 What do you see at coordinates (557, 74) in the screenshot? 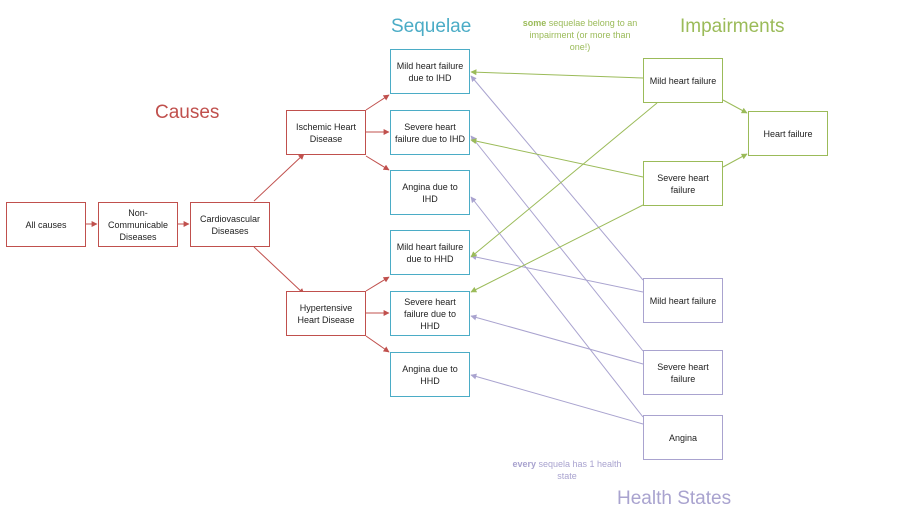
I see `arrow-imp-mild-to-mild-ihd` at bounding box center [557, 74].